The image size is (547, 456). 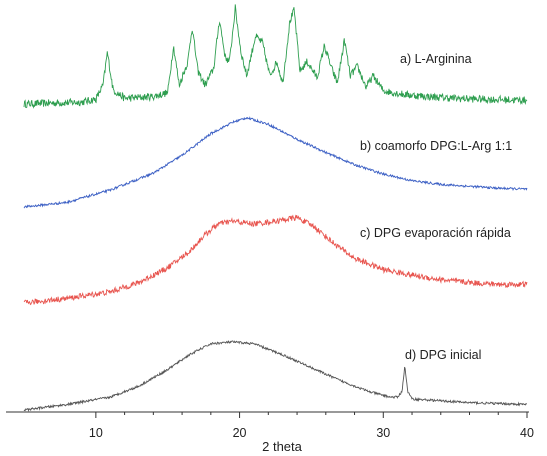 What do you see at coordinates (435, 233) in the screenshot?
I see `series-label-3: c) DPG evaporación rápida` at bounding box center [435, 233].